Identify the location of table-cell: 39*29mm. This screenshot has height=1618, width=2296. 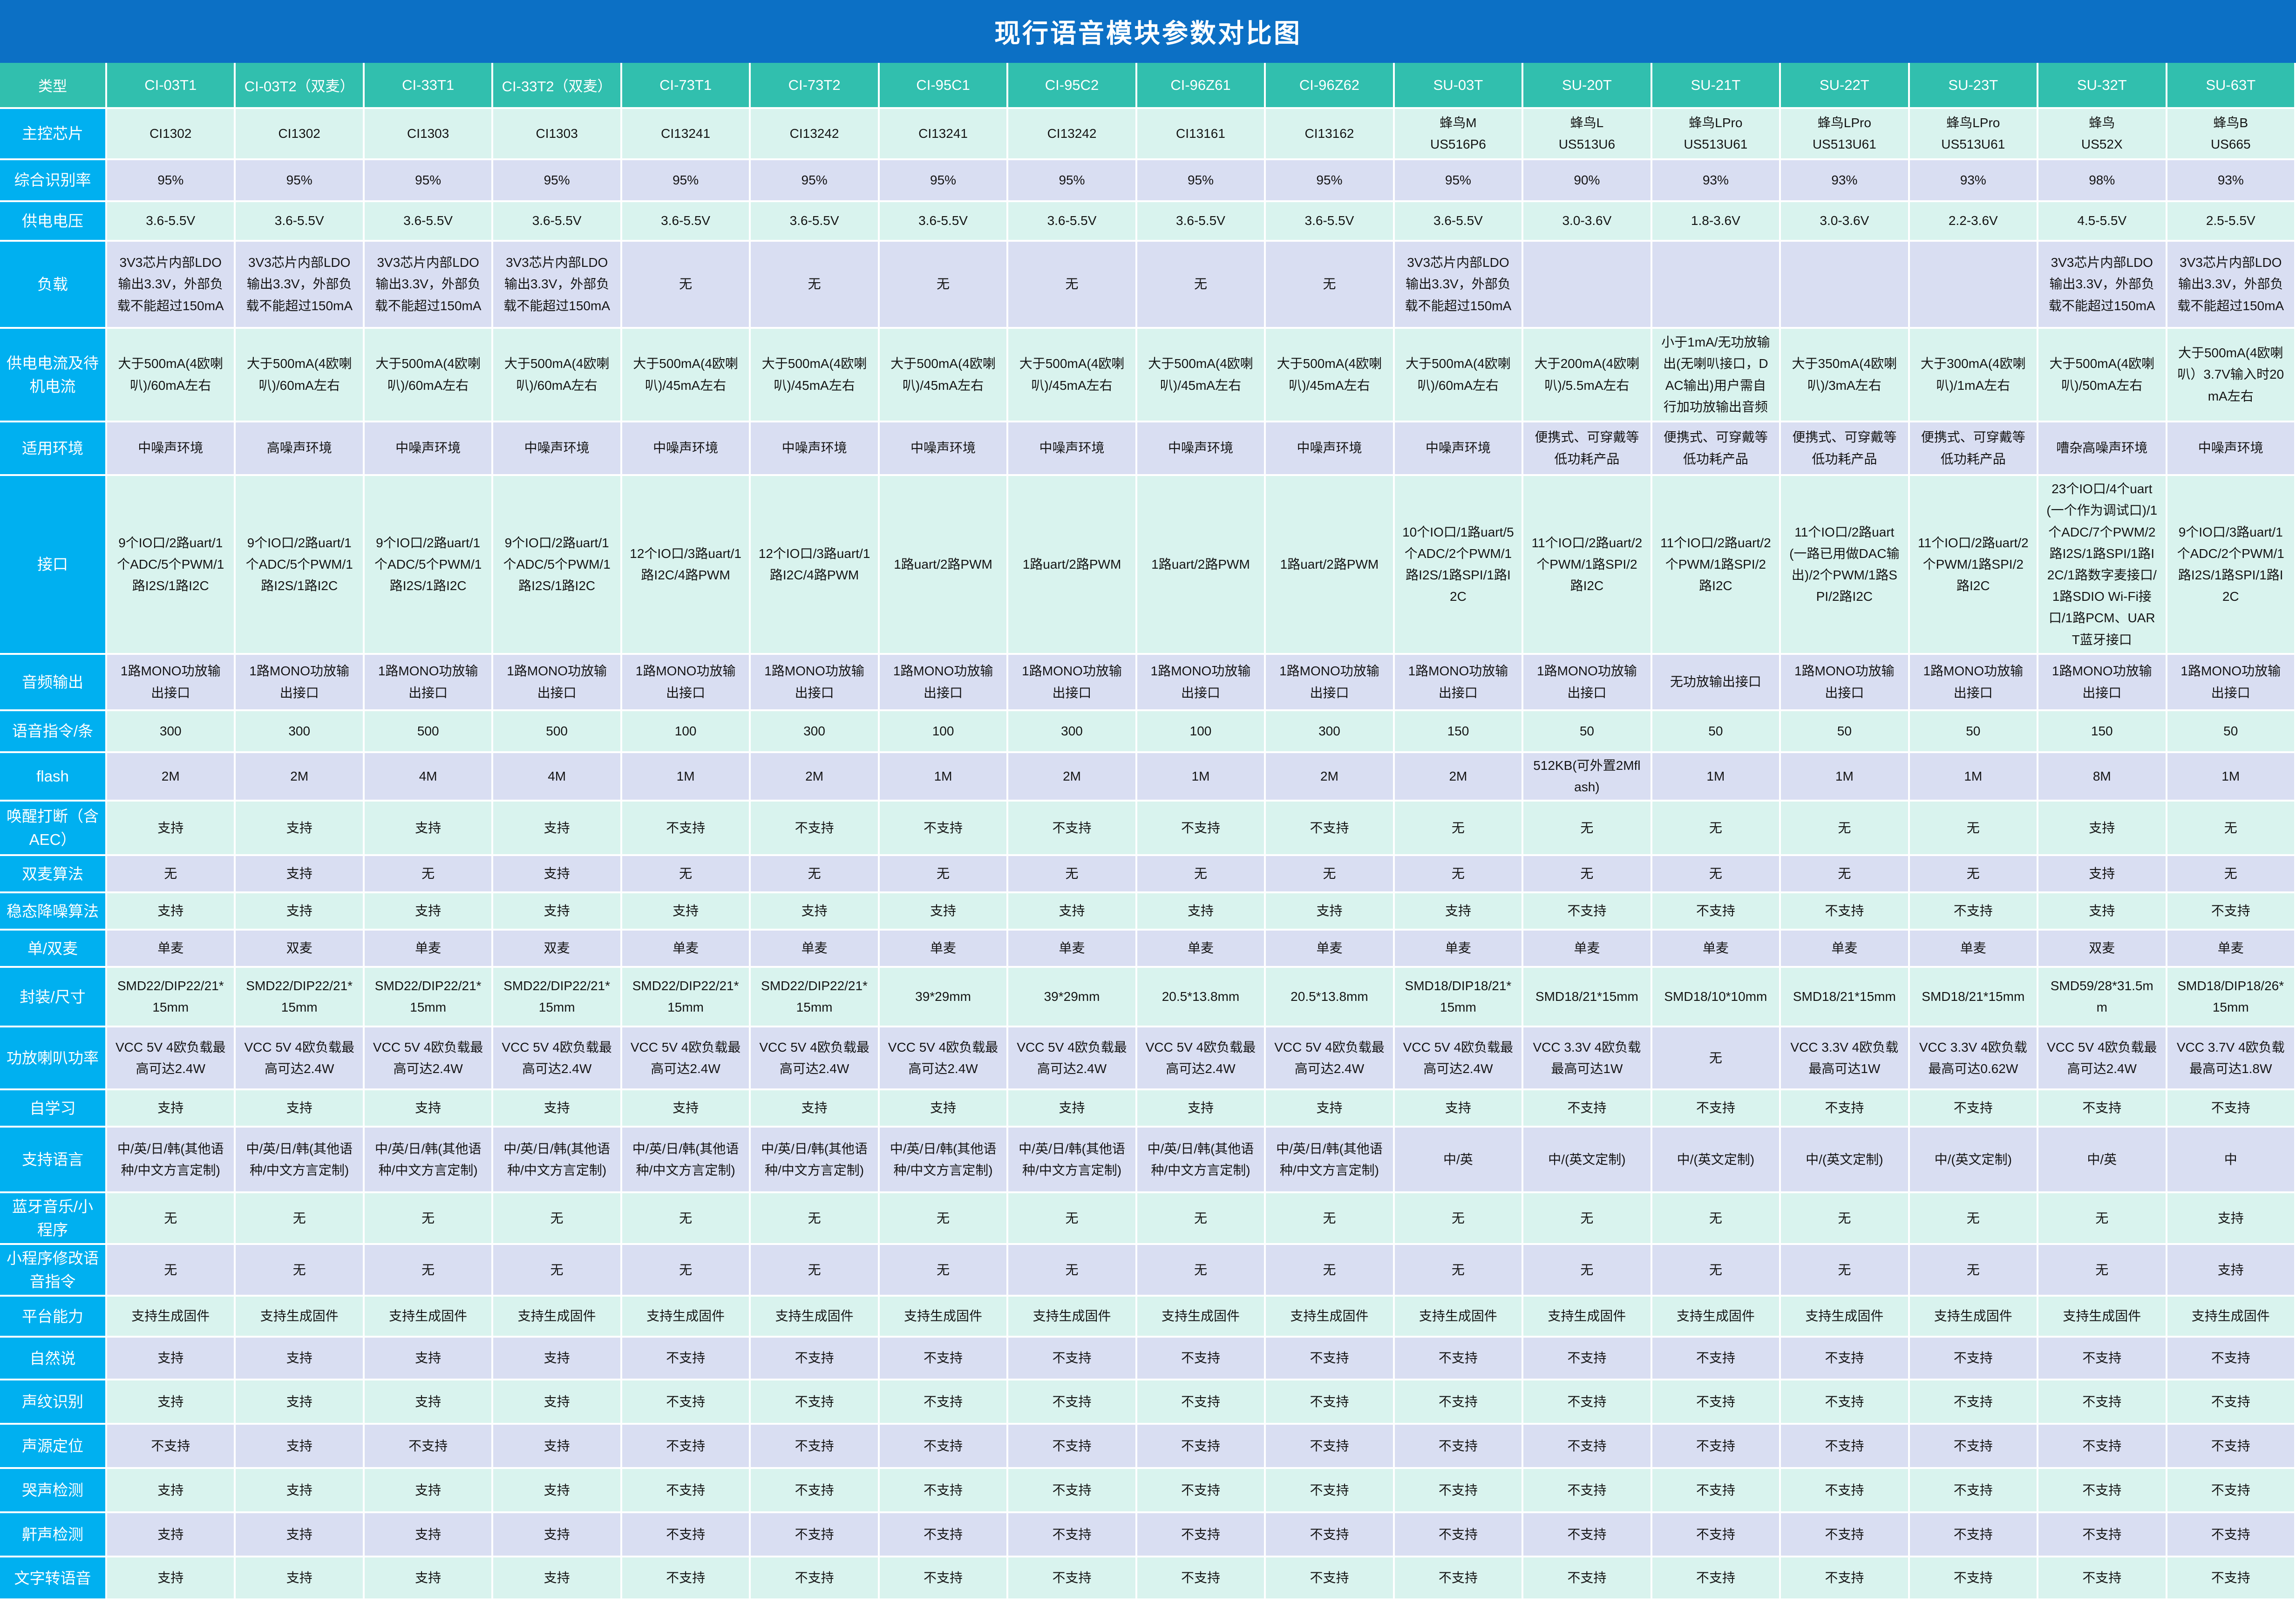
(1072, 998).